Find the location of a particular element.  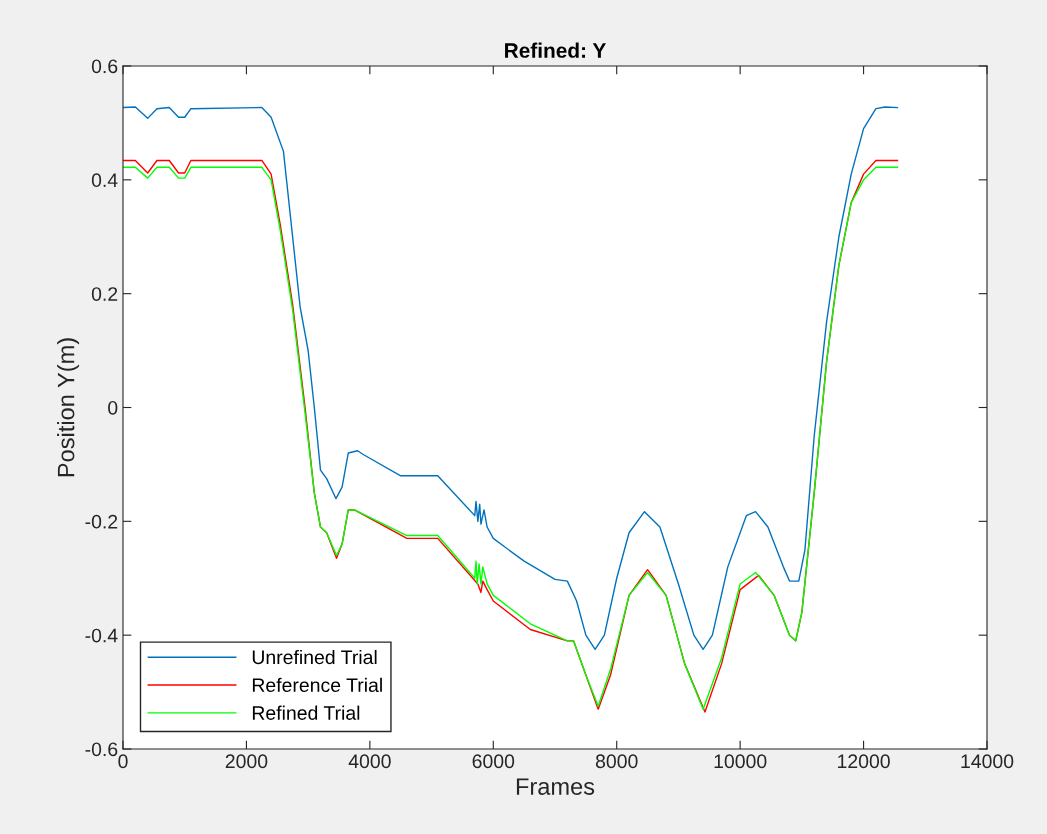

y-tick-label: 0.6 is located at coordinates (104, 66).